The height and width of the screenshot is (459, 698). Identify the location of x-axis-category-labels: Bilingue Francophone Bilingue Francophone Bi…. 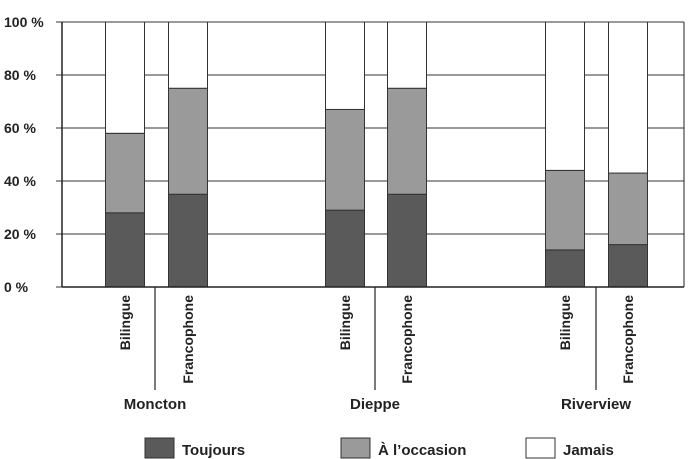
(376, 339).